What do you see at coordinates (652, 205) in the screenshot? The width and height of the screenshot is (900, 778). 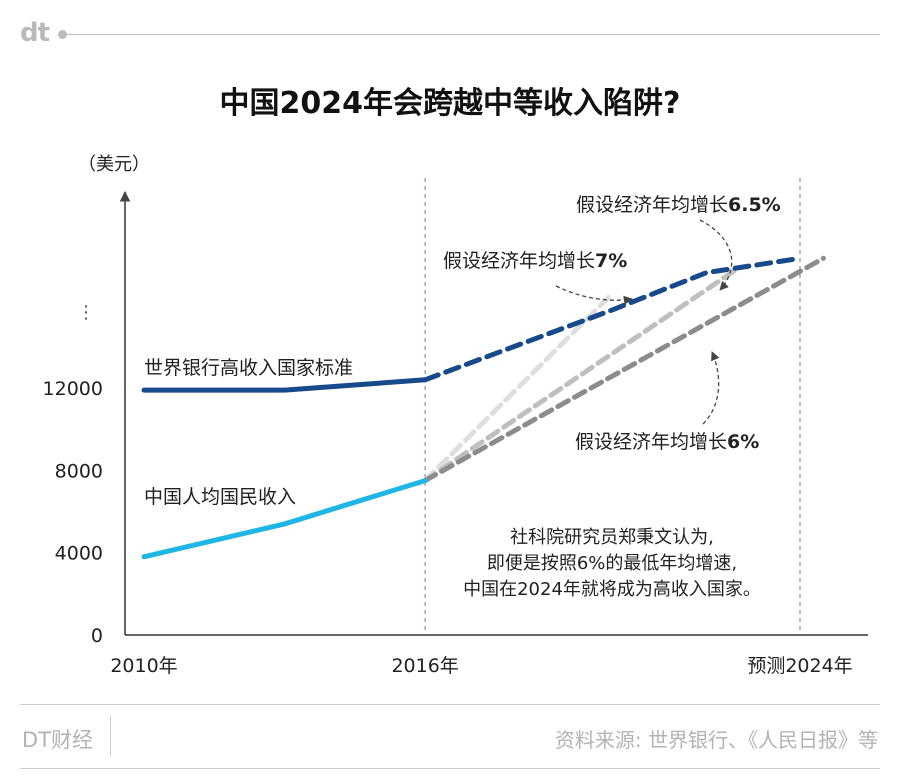 I see `annotation-growth-6-5-text: 假设经济年均增长` at bounding box center [652, 205].